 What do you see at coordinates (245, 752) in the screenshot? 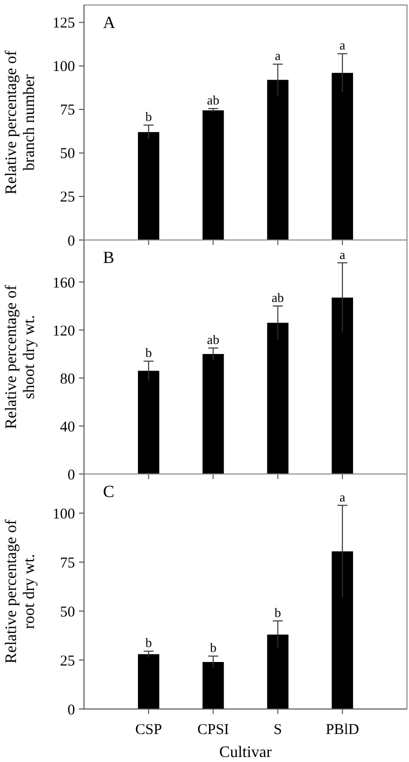
I see `x-axis-title: Cultivar` at bounding box center [245, 752].